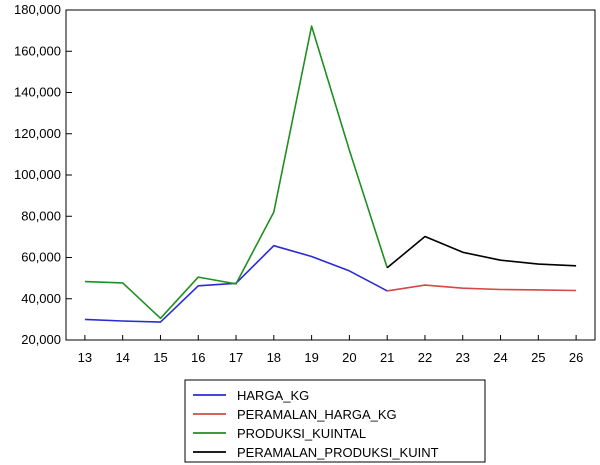 This screenshot has height=465, width=600. I want to click on x-tick-label: 22, so click(425, 357).